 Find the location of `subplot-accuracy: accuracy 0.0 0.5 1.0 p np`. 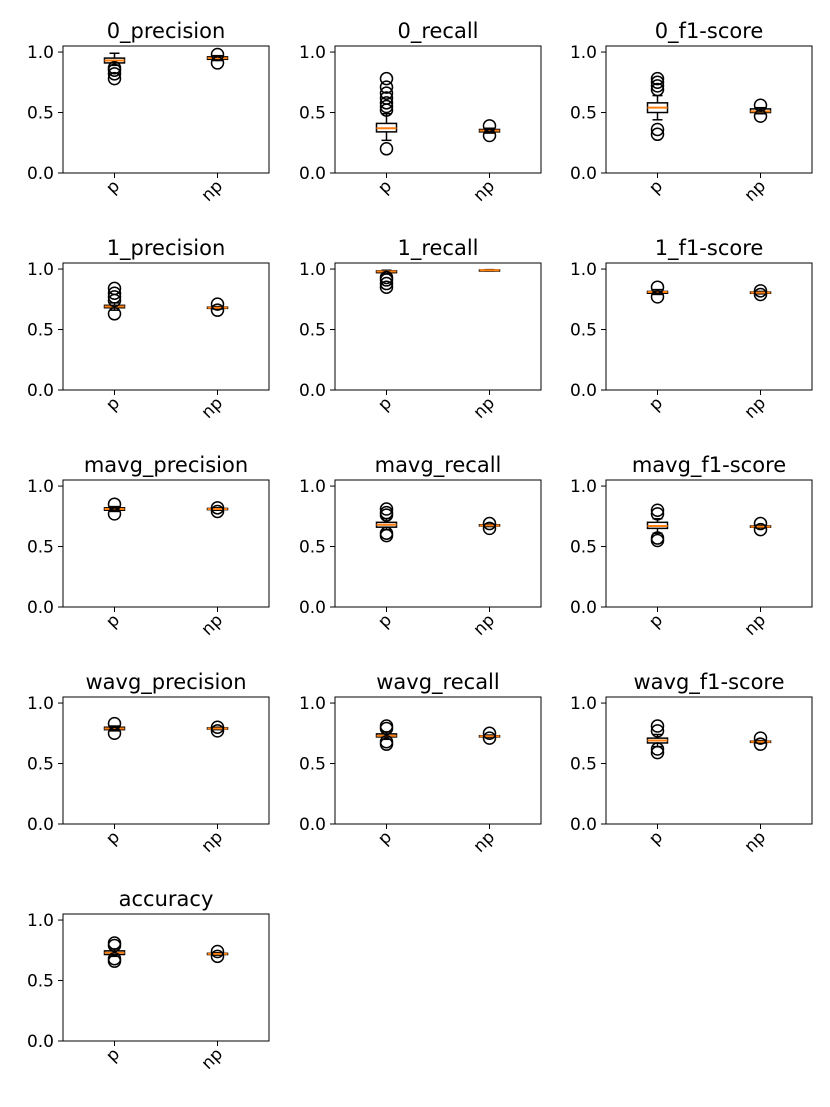

subplot-accuracy: accuracy 0.0 0.5 1.0 p np is located at coordinates (148, 980).